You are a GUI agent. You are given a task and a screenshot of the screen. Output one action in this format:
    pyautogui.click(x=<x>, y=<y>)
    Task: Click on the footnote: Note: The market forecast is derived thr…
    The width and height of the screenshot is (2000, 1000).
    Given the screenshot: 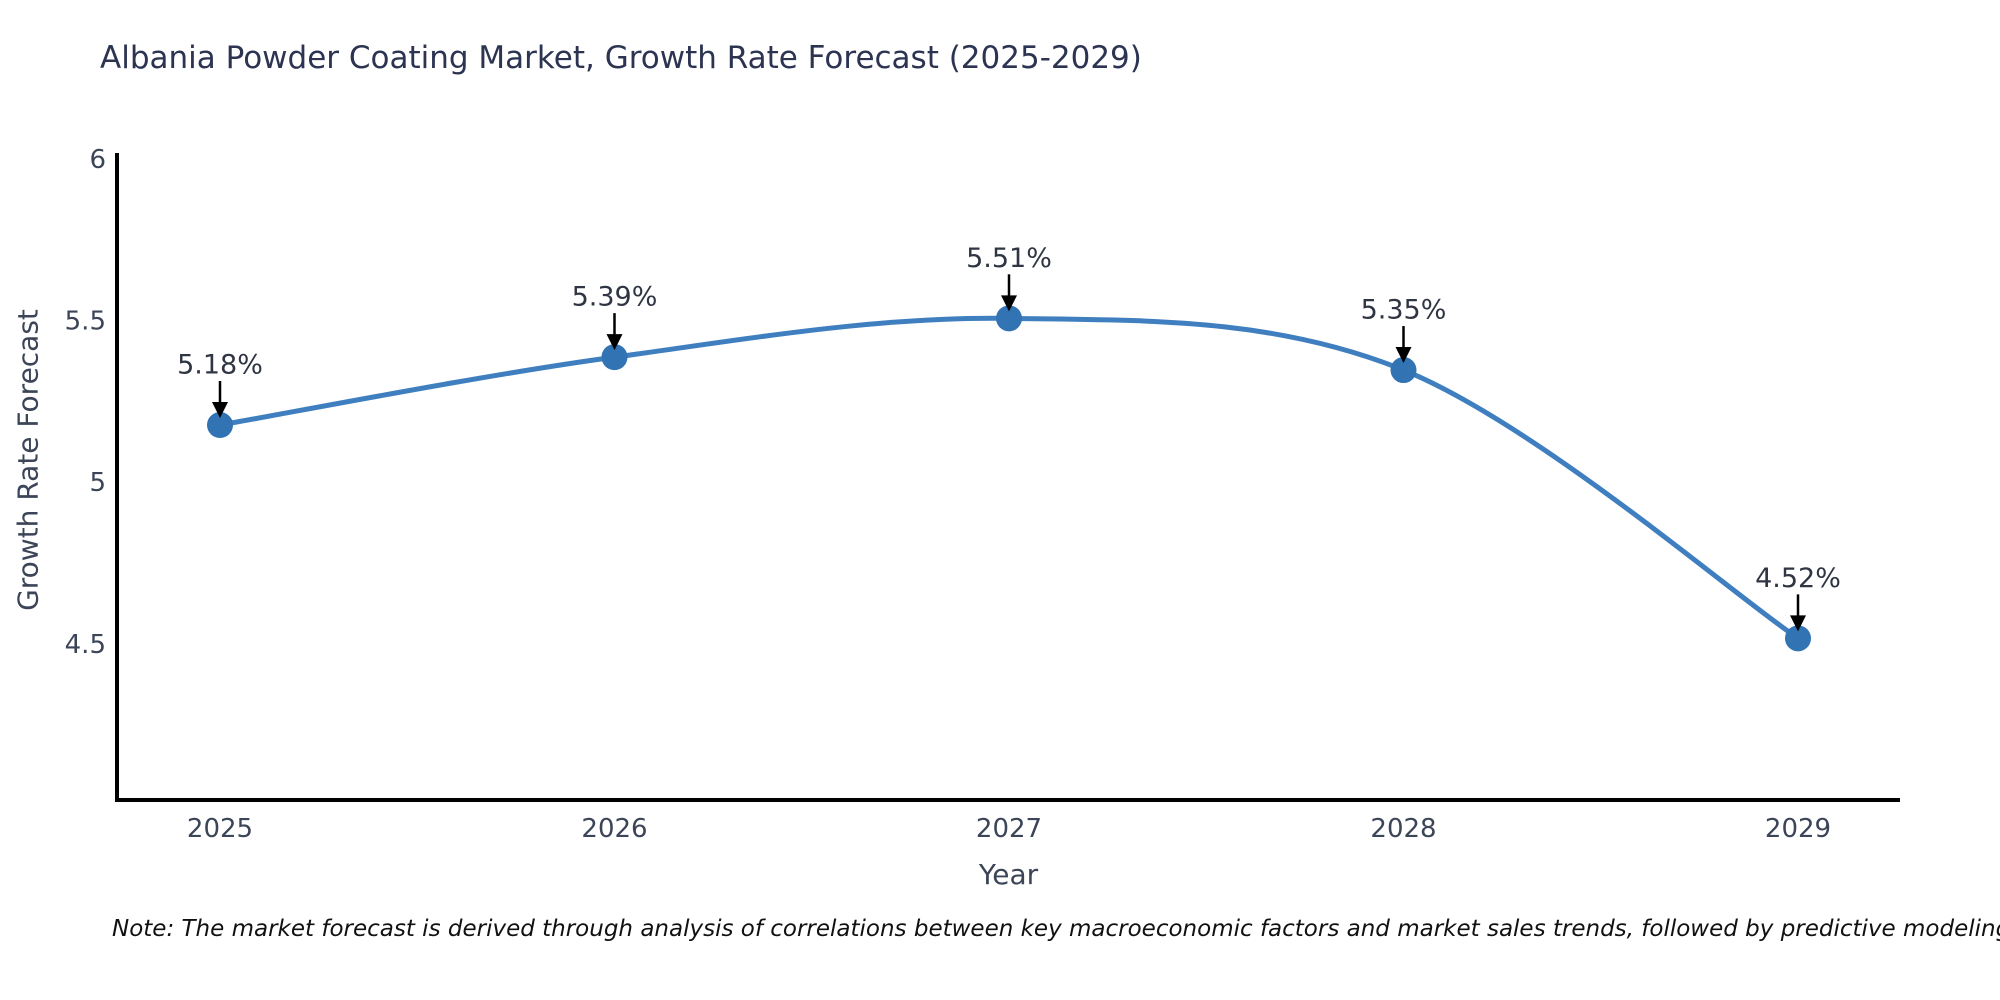 What is the action you would take?
    pyautogui.click(x=1056, y=929)
    